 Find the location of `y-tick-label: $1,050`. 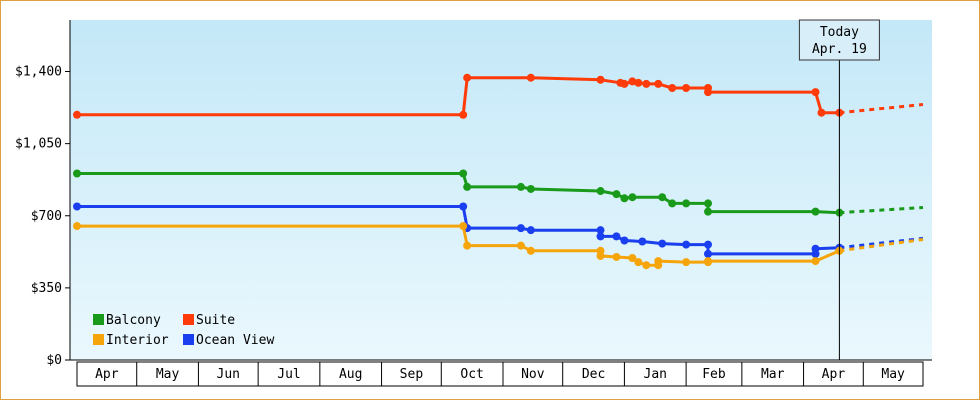

y-tick-label: $1,050 is located at coordinates (38, 144).